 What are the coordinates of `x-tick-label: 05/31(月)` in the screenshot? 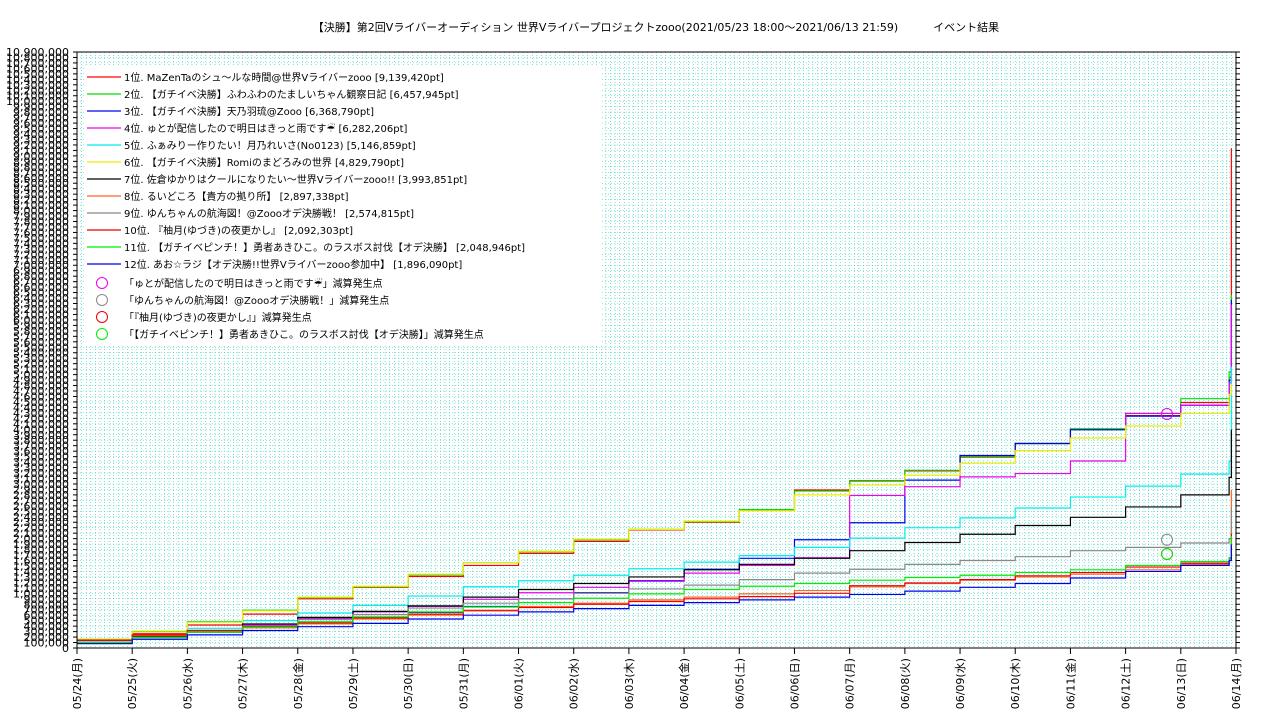 It's located at (463, 683).